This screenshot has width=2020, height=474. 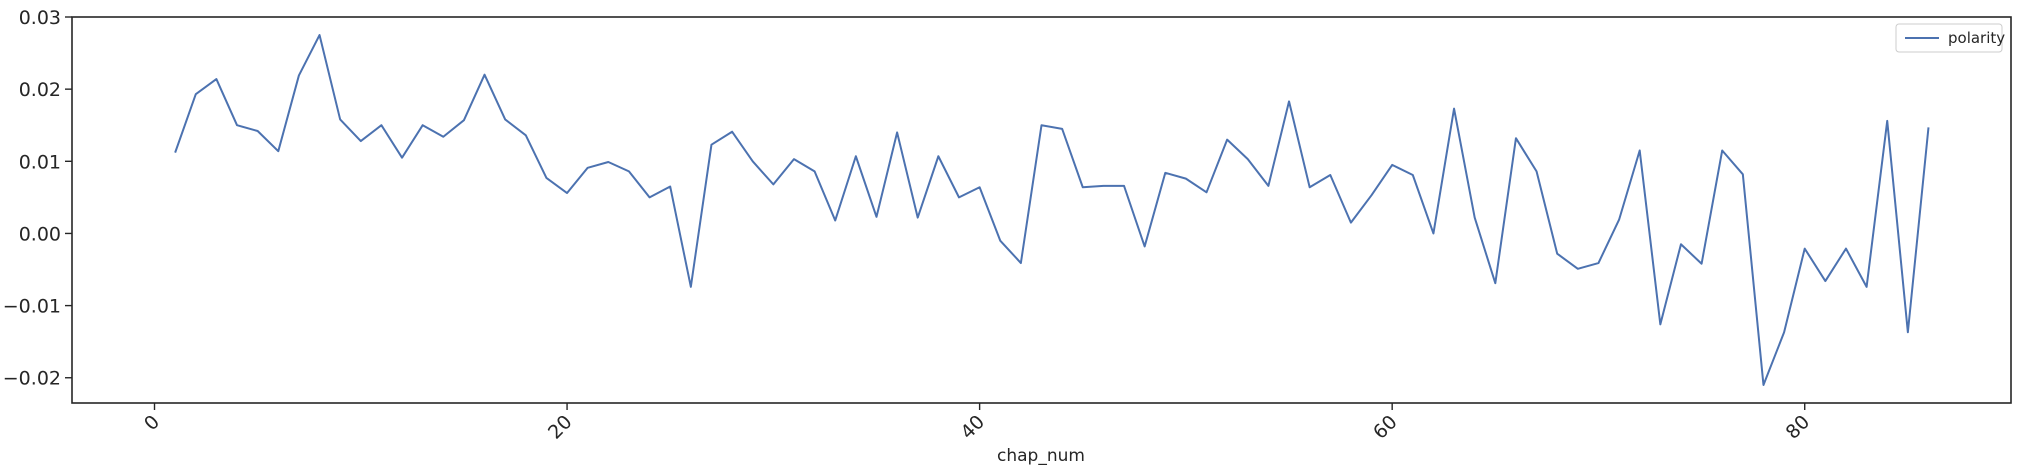 I want to click on y-tick-label: −0.01, so click(x=32, y=307).